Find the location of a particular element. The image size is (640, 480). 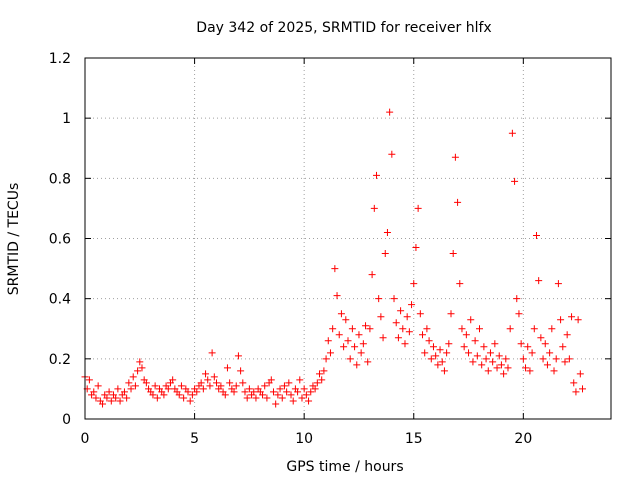

x-tick-label: 20 is located at coordinates (523, 439).